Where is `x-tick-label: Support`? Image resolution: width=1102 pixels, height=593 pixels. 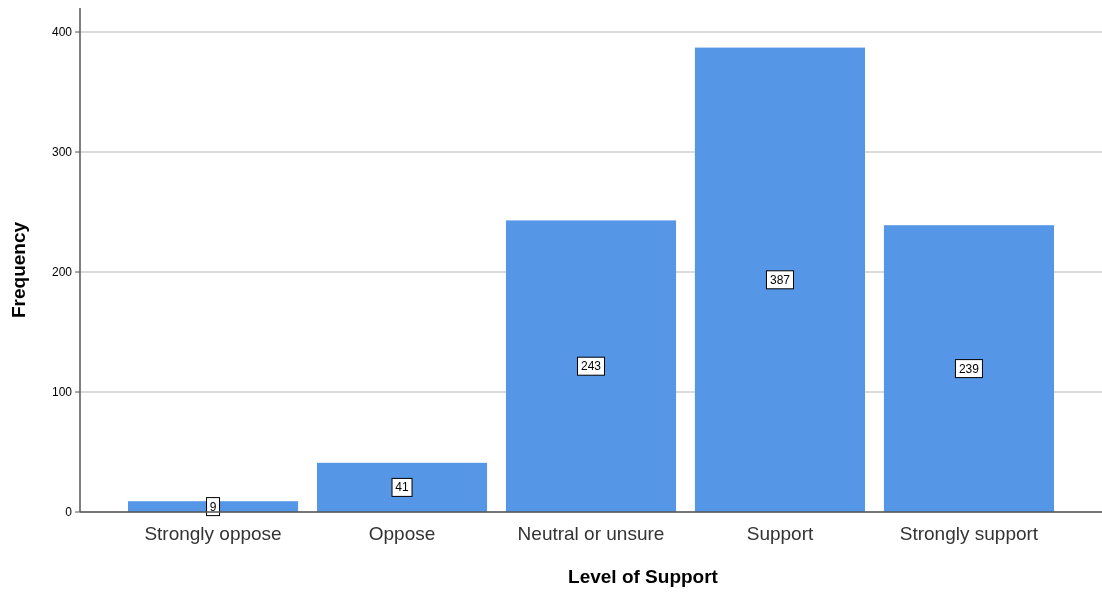 x-tick-label: Support is located at coordinates (780, 533).